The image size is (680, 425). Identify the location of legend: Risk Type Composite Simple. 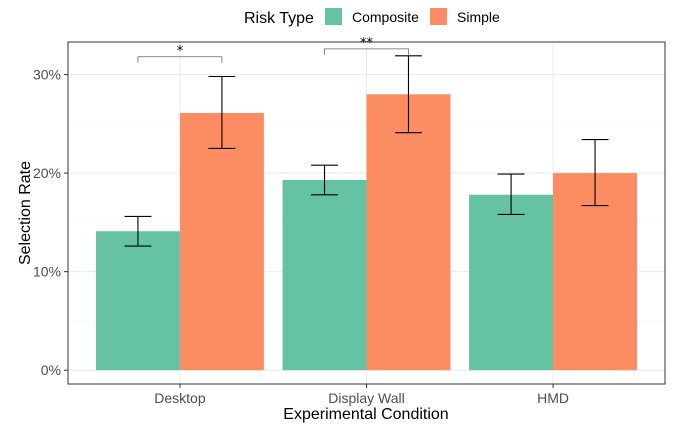
(372, 17).